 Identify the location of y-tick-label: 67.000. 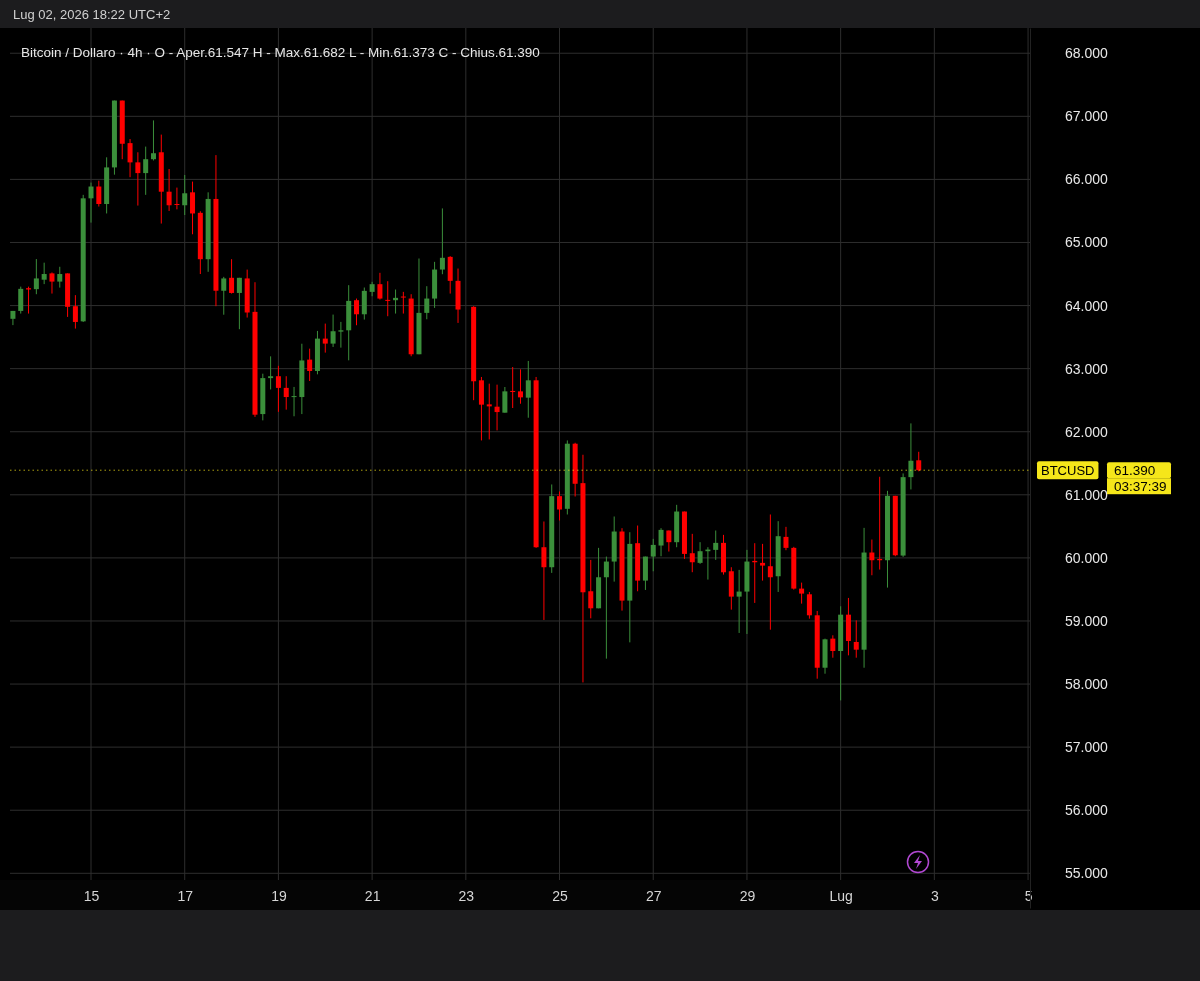
(1087, 116).